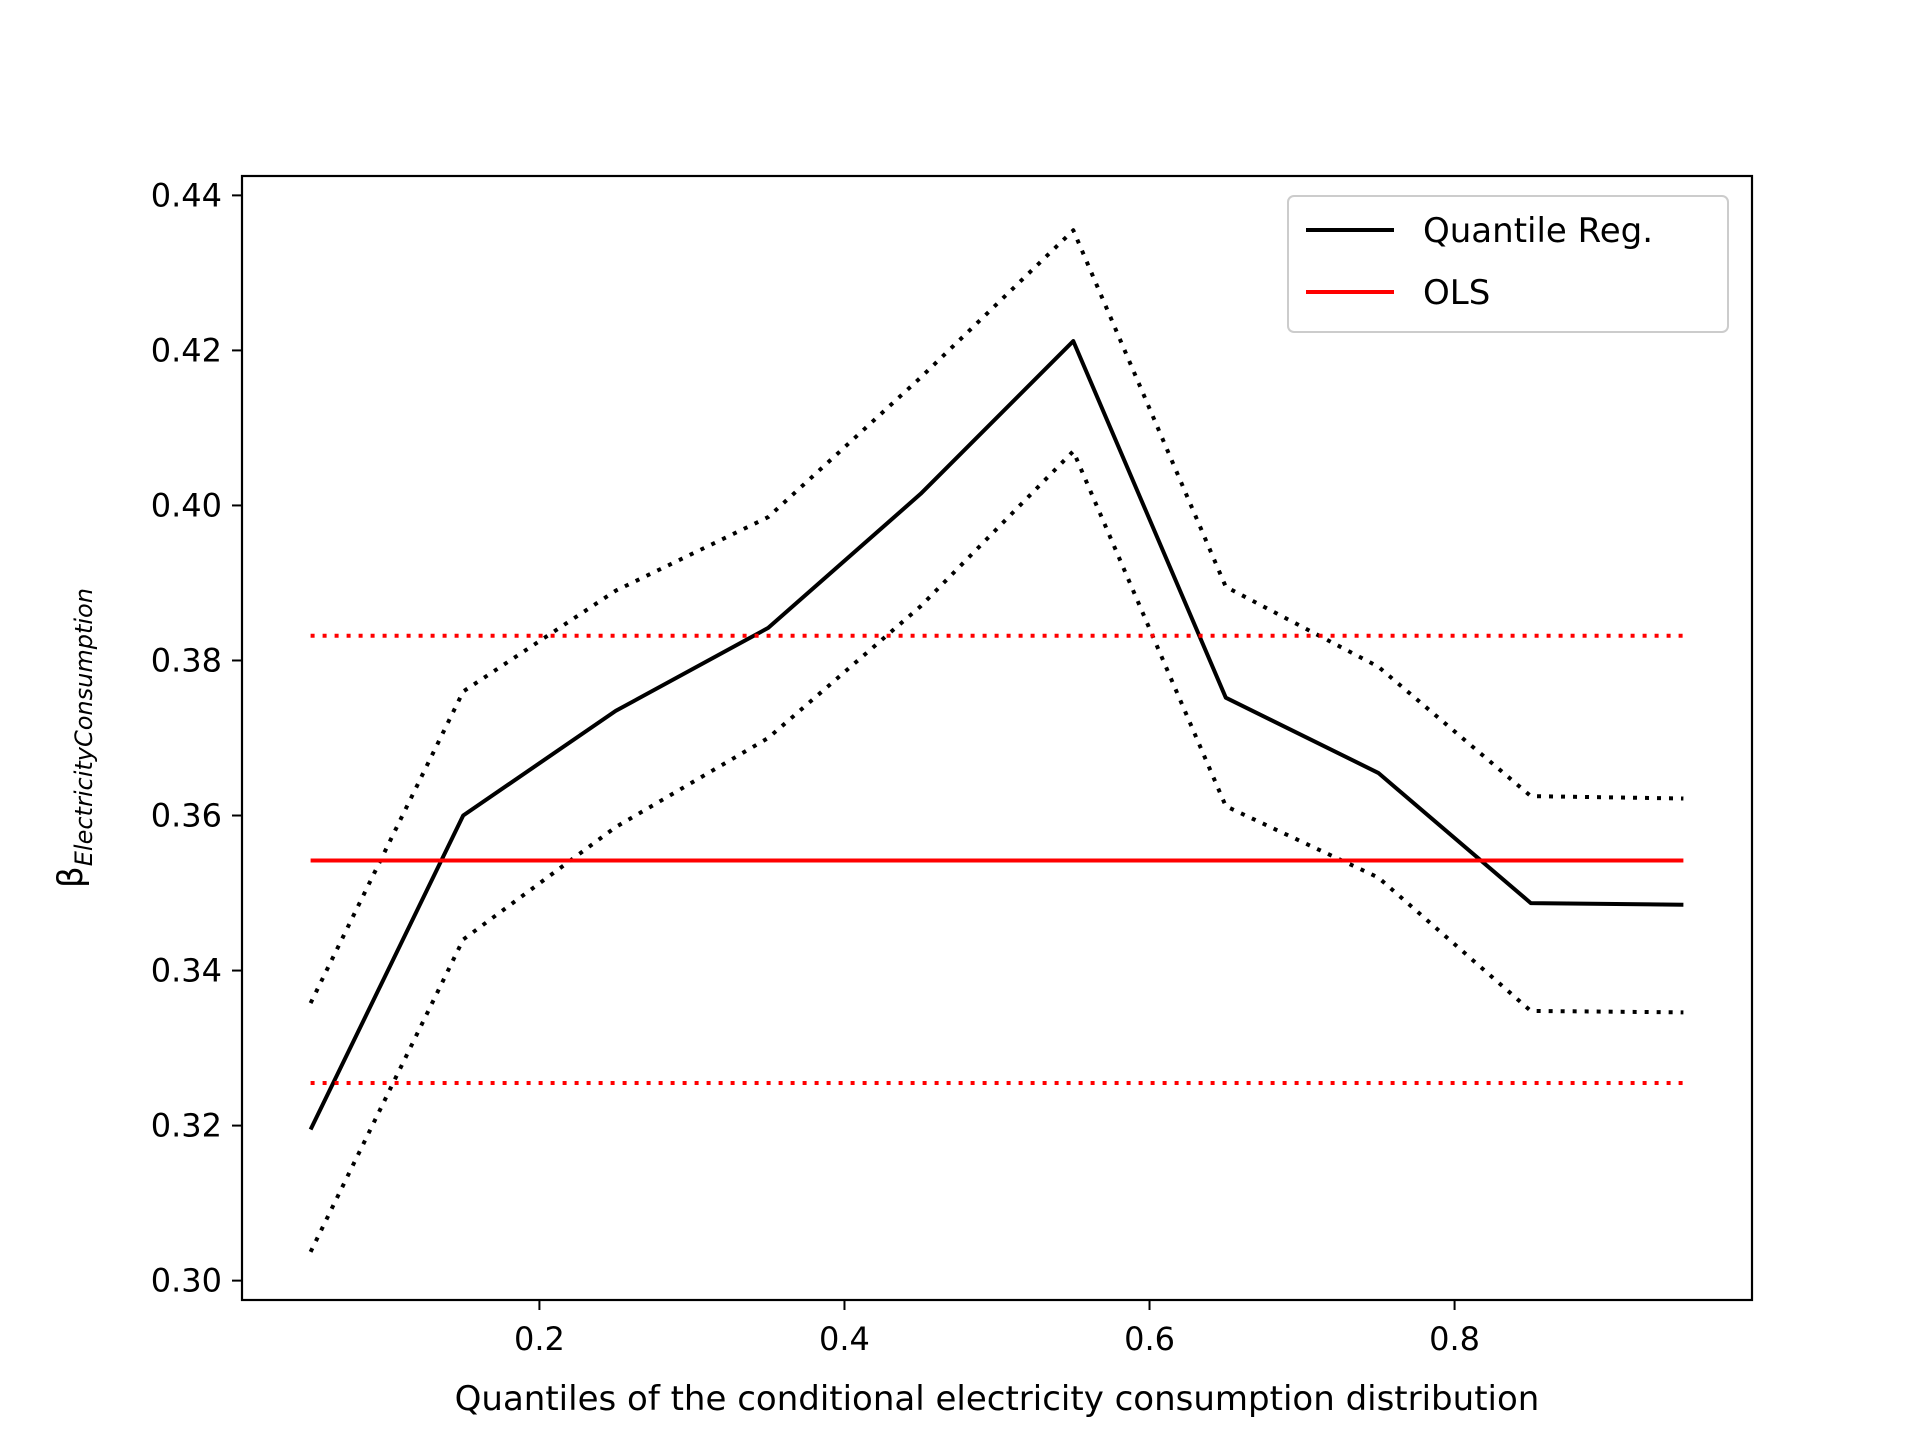 The width and height of the screenshot is (1920, 1440). I want to click on y-tick-label: 0.38, so click(186, 660).